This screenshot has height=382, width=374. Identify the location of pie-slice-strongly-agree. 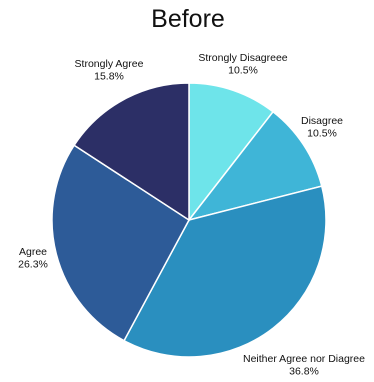
(131, 152).